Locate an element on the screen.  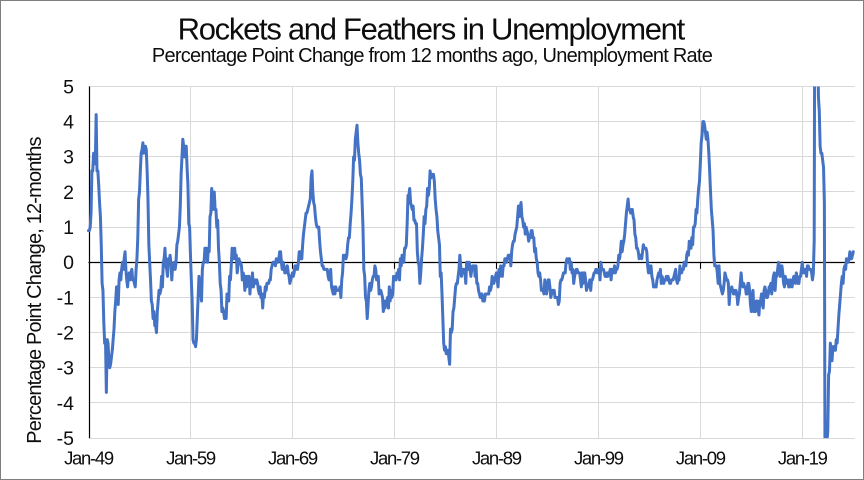
svg-text: 3 is located at coordinates (68, 158).